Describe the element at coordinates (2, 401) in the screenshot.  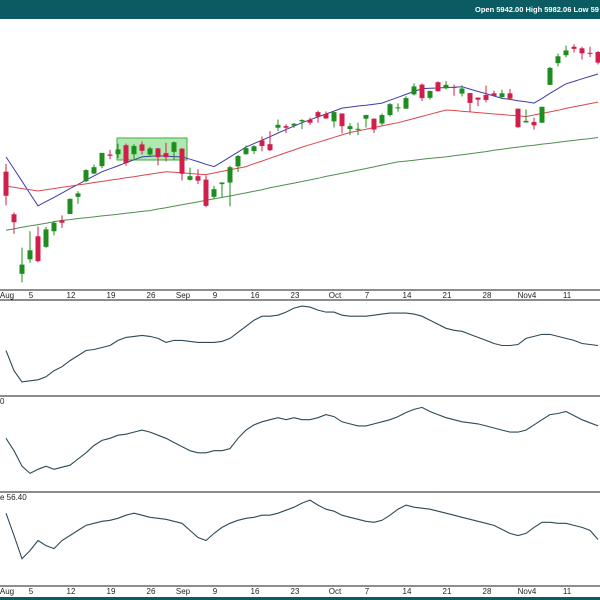
I see `indicator-label: 0` at that location.